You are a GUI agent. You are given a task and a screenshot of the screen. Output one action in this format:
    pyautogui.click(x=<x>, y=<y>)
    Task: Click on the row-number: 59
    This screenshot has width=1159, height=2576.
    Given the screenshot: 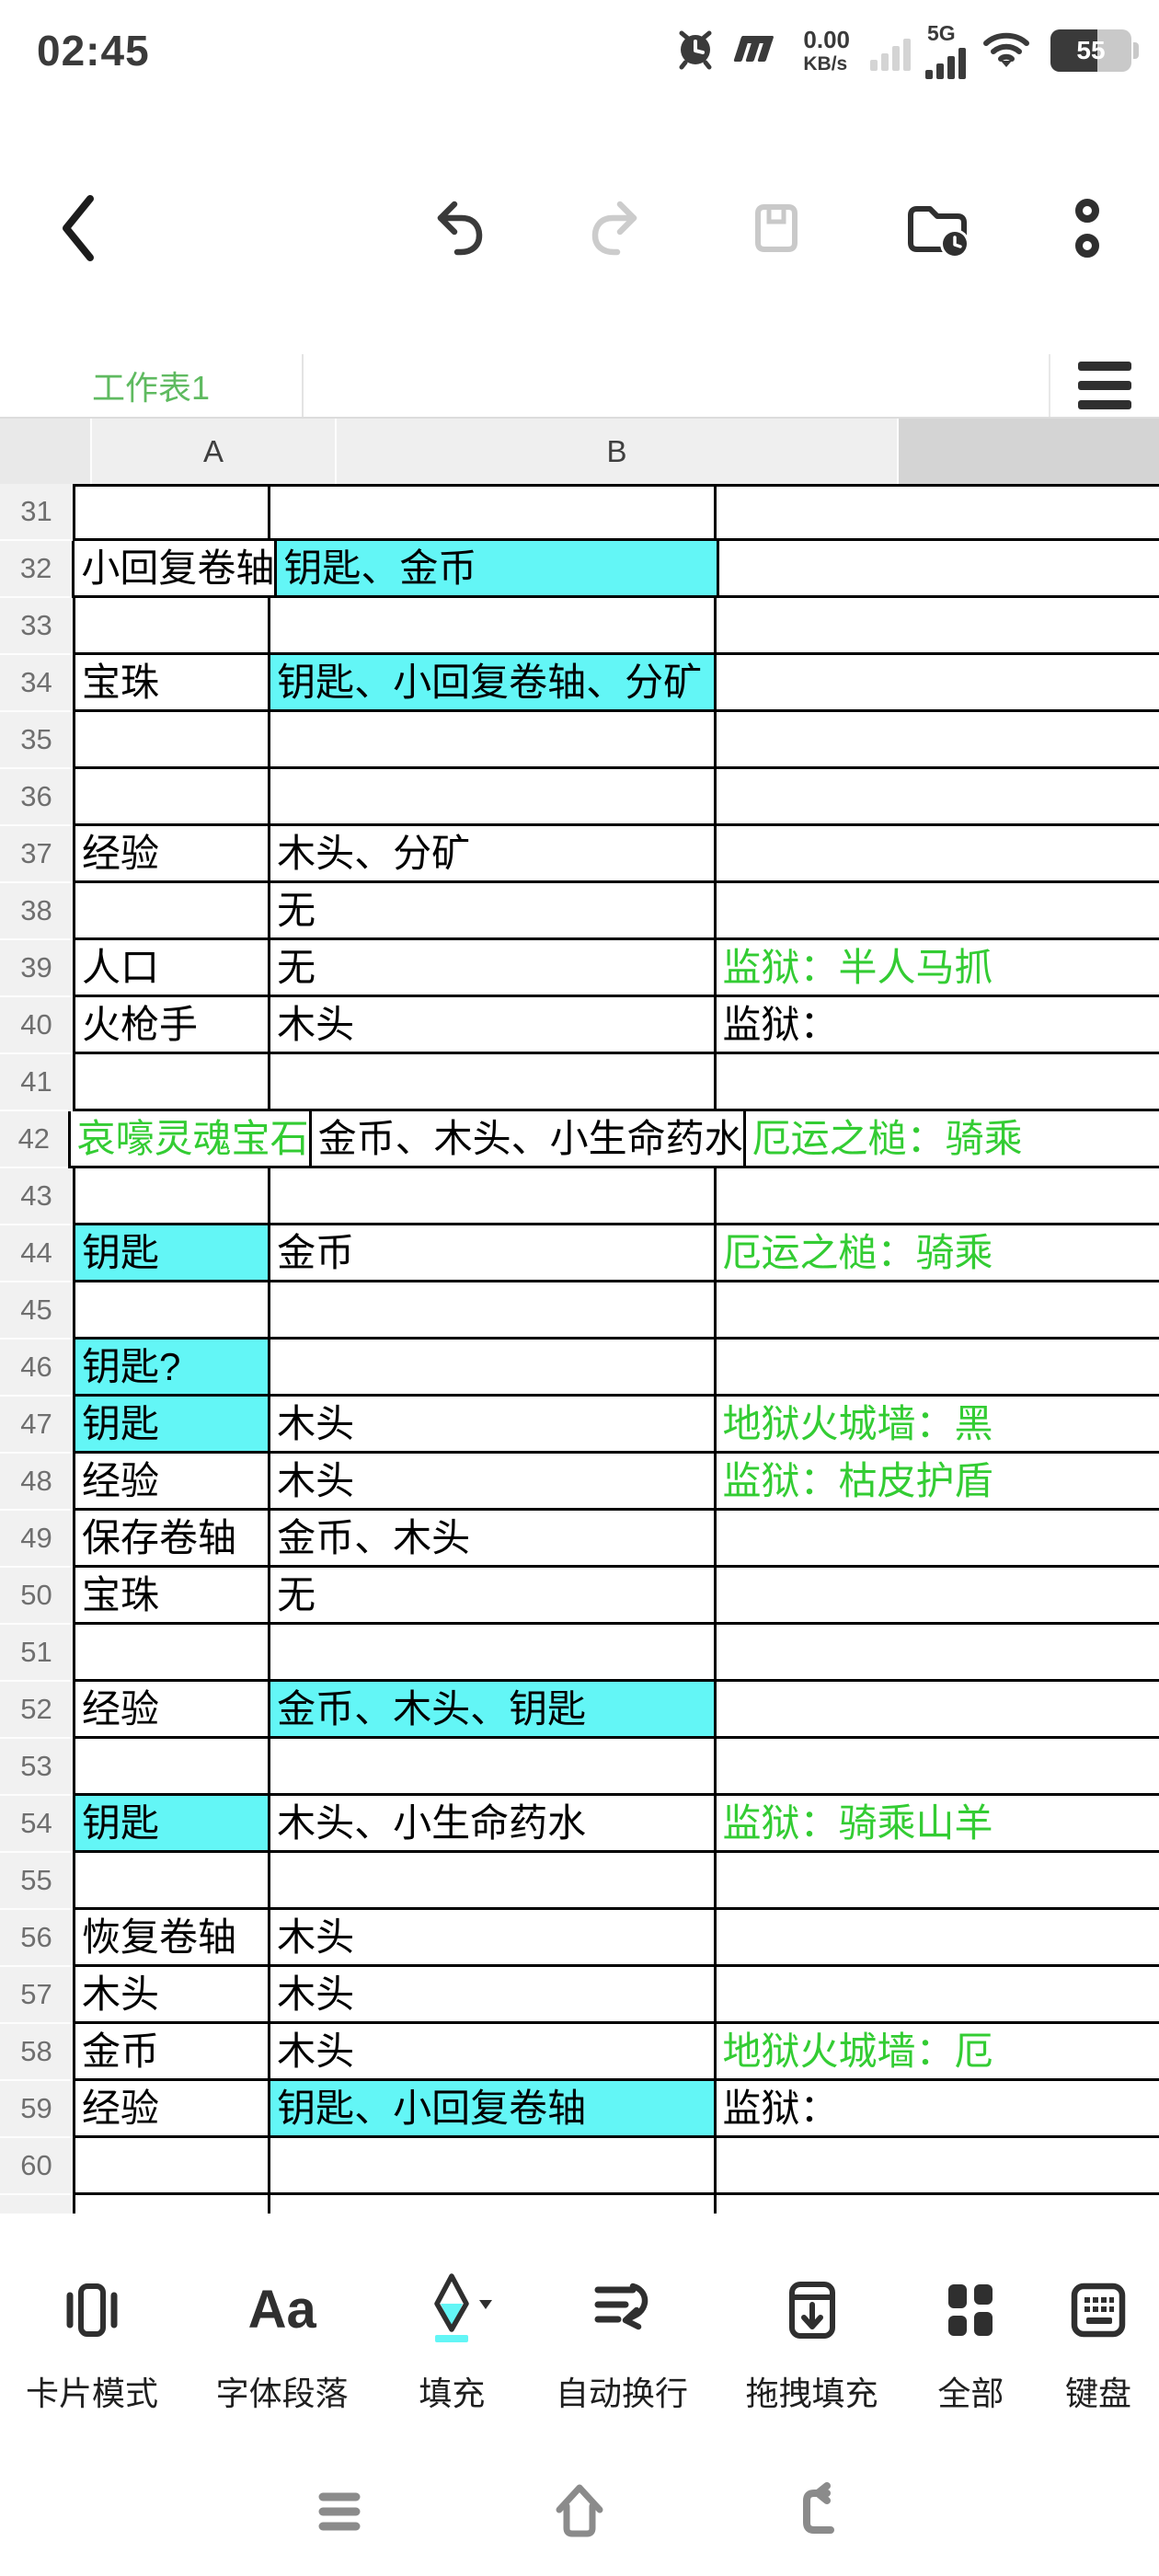 What is the action you would take?
    pyautogui.click(x=36, y=2109)
    